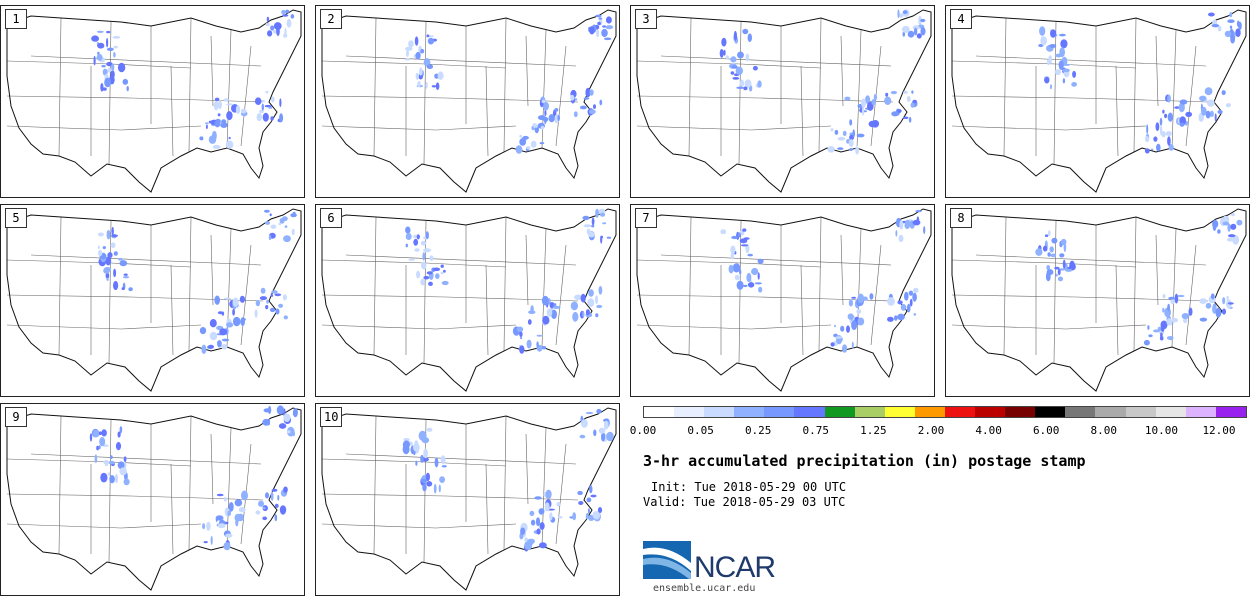  What do you see at coordinates (1161, 430) in the screenshot?
I see `colorbar-tick-label: 10.00` at bounding box center [1161, 430].